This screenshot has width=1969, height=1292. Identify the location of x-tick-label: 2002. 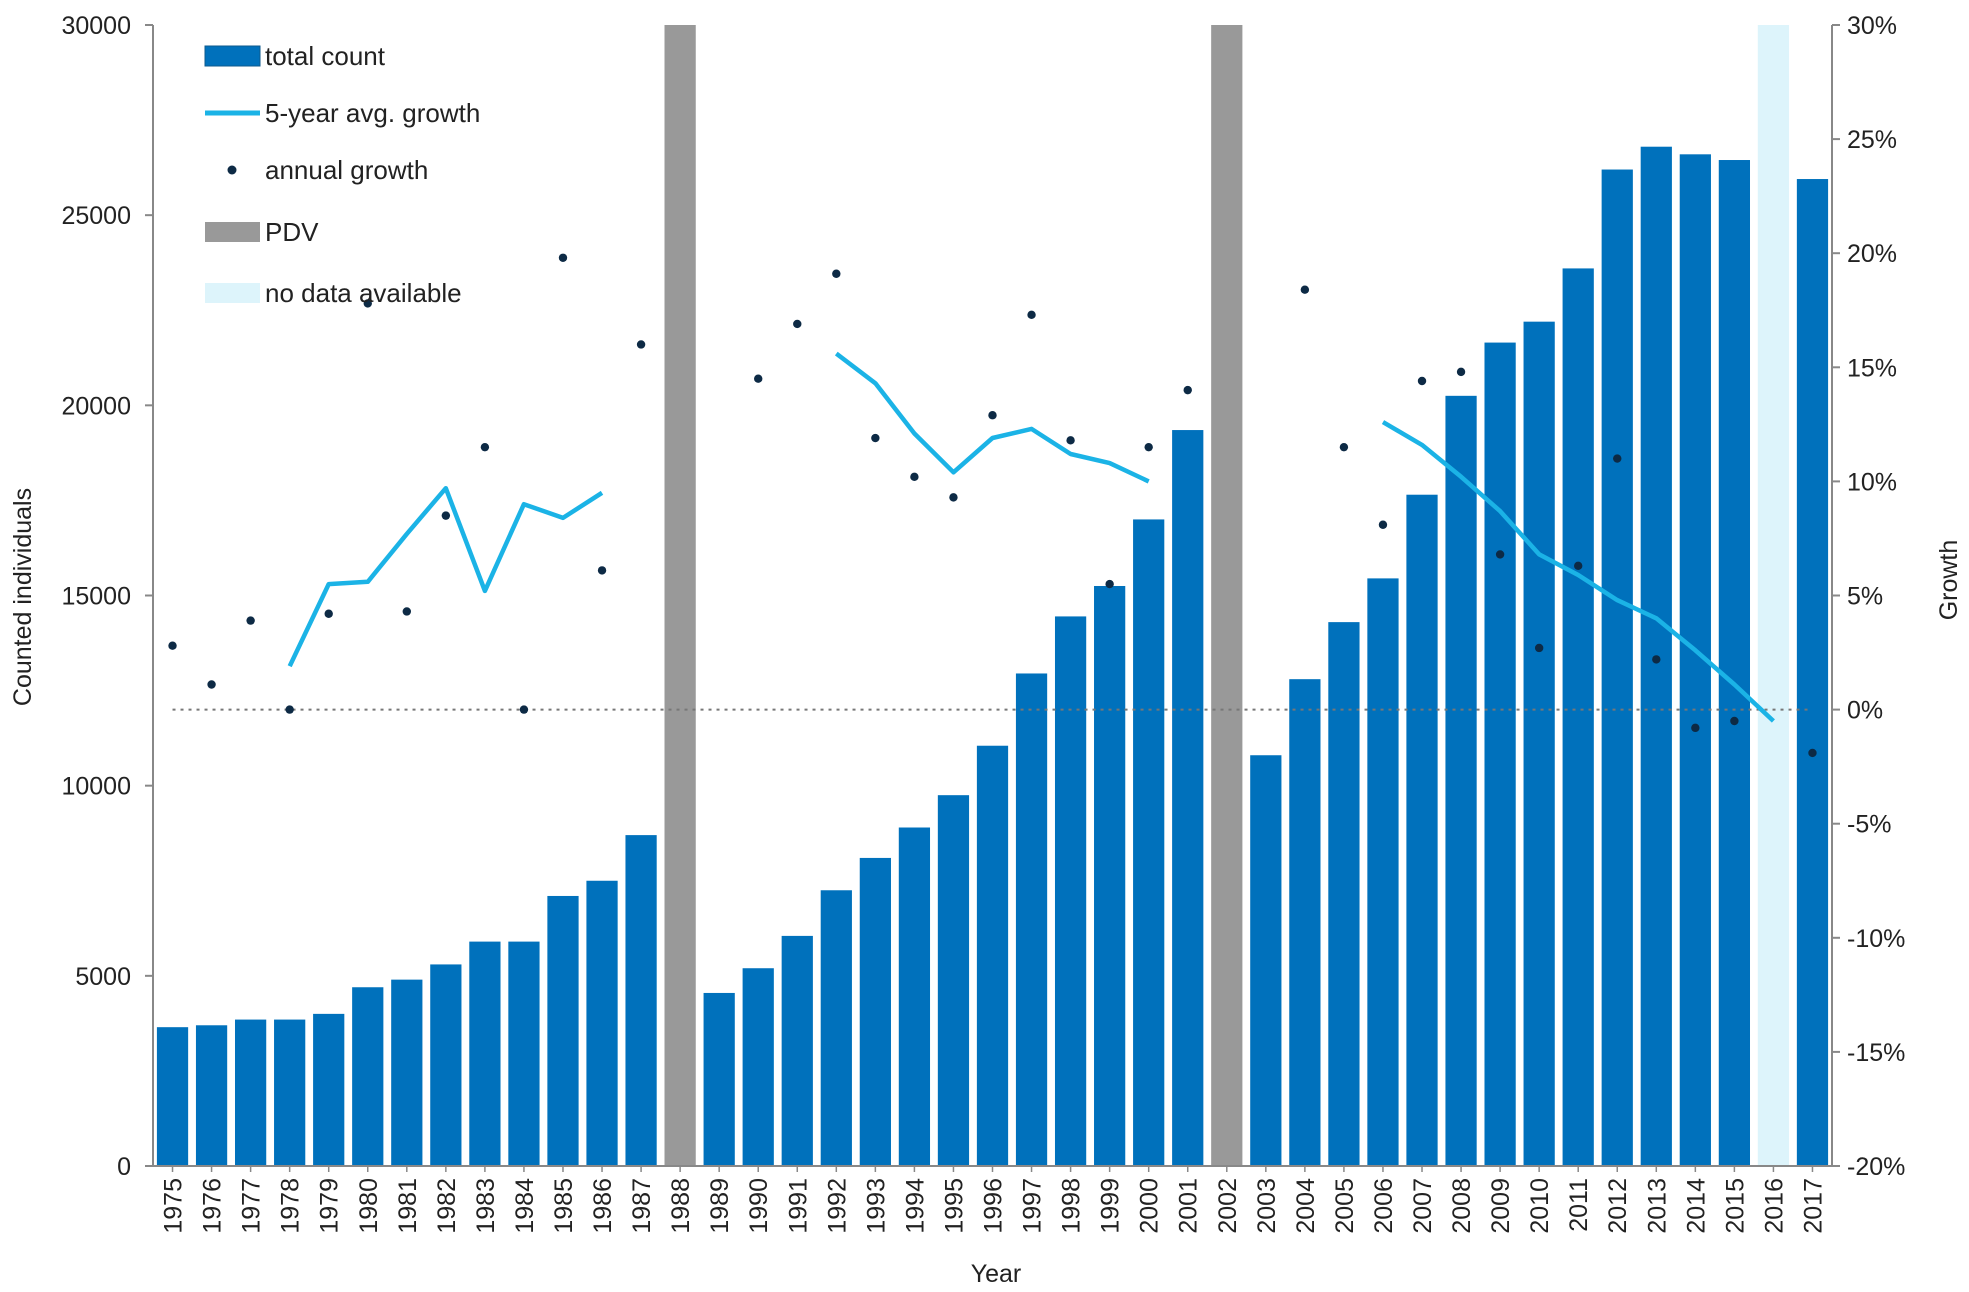
(1228, 1206).